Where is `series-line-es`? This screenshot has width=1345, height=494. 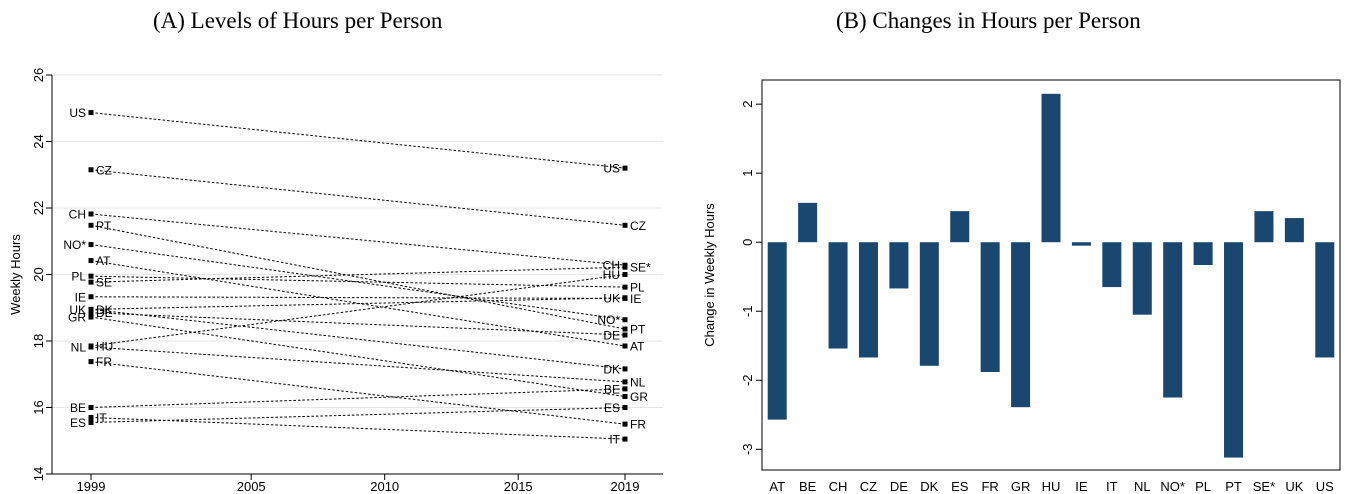
series-line-es is located at coordinates (358, 415).